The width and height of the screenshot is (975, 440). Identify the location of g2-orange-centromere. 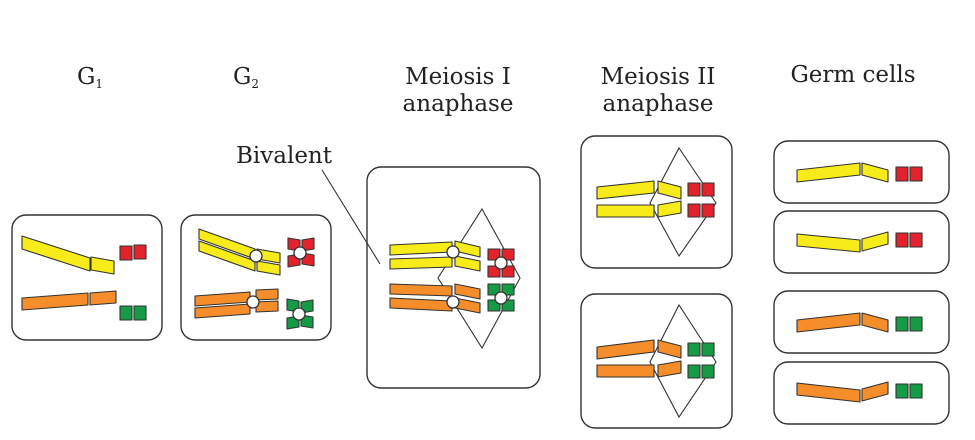
(253, 302).